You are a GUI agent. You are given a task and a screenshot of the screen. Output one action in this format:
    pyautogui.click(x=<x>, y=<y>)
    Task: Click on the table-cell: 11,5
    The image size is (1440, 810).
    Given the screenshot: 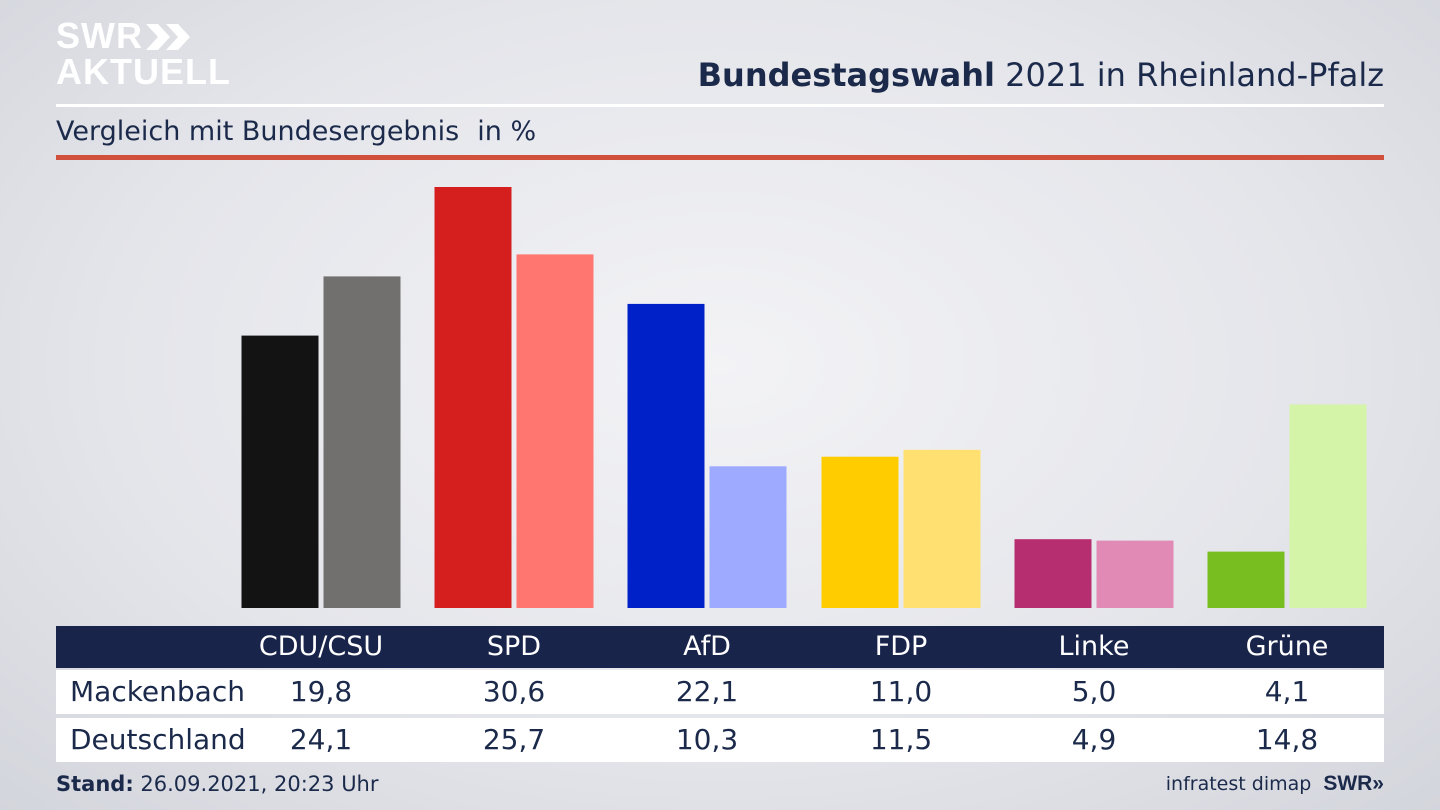 What is the action you would take?
    pyautogui.click(x=901, y=739)
    